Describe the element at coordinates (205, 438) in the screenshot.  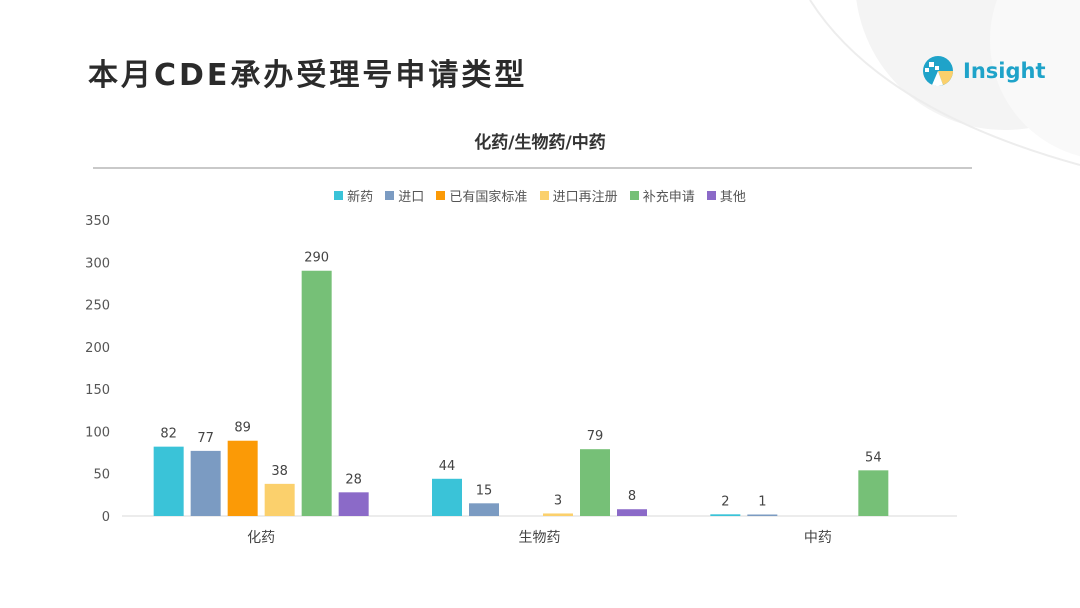
I see `data-label: 77` at that location.